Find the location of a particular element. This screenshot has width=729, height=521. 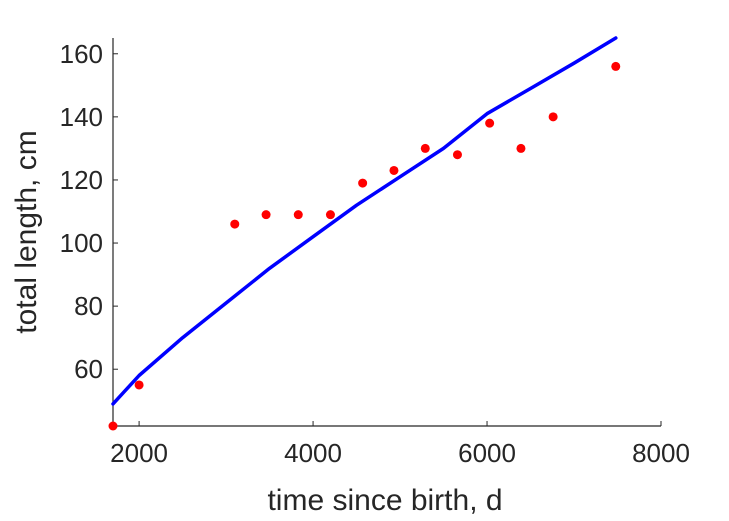

y-tick-label: 80 is located at coordinates (88, 306).